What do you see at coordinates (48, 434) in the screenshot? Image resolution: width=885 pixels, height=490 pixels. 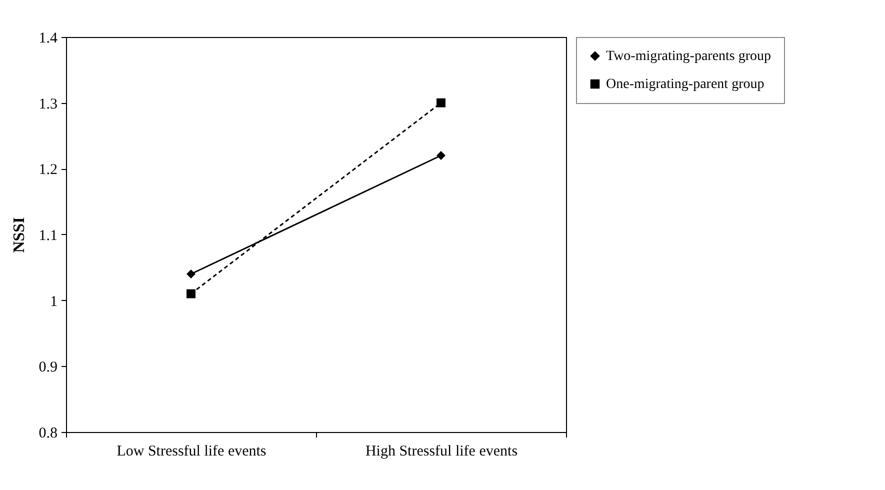 I see `y-tick-label: 0.8` at bounding box center [48, 434].